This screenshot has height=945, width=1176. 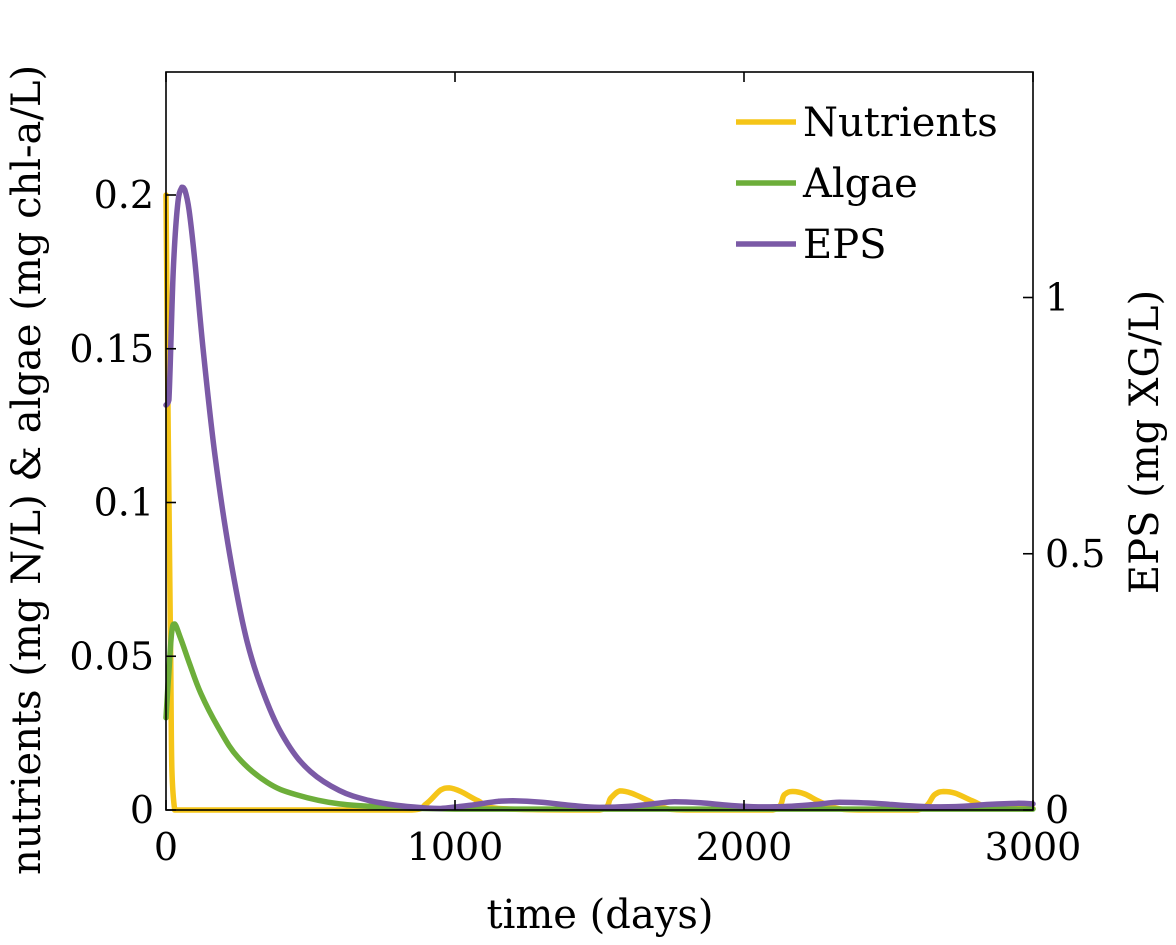 I want to click on x-tick-label: 2000, so click(x=744, y=847).